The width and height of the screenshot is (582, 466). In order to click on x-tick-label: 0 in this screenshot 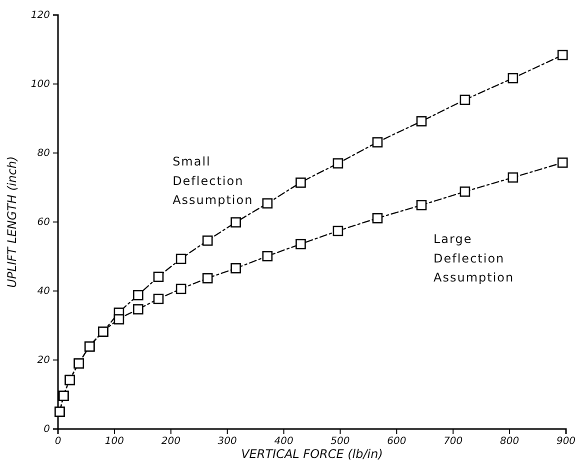, I will do `click(58, 442)`.